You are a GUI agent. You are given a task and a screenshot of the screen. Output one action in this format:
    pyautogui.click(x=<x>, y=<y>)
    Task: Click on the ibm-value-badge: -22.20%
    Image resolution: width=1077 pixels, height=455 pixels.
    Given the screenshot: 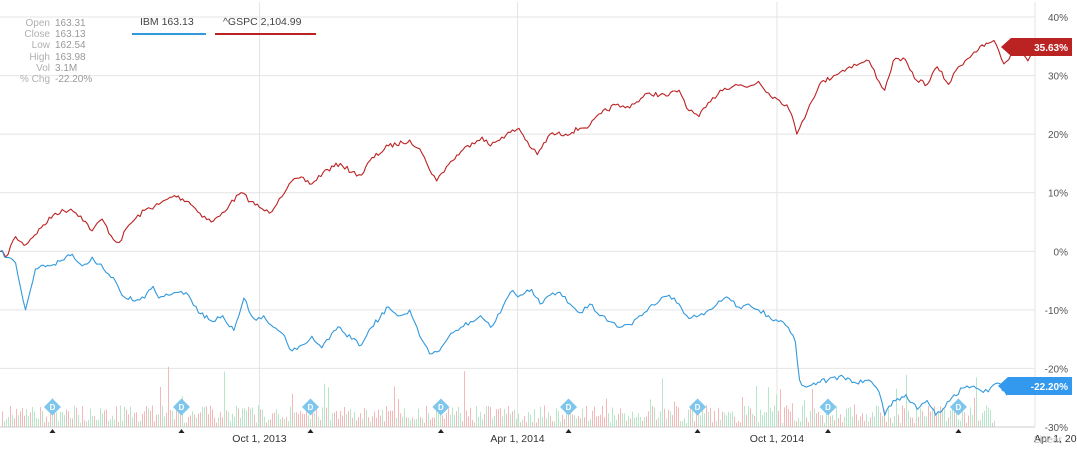 What is the action you would take?
    pyautogui.click(x=1035, y=386)
    